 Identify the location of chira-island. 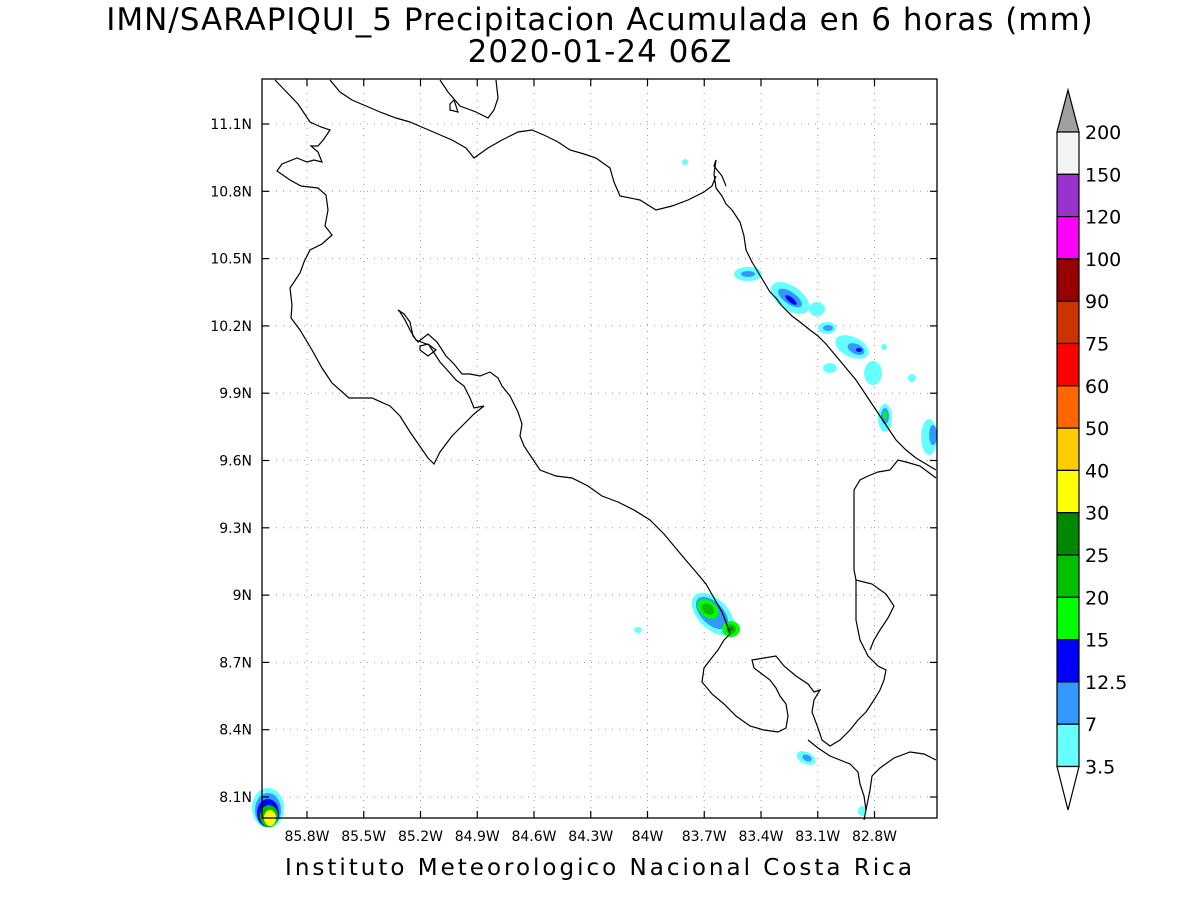
(428, 350).